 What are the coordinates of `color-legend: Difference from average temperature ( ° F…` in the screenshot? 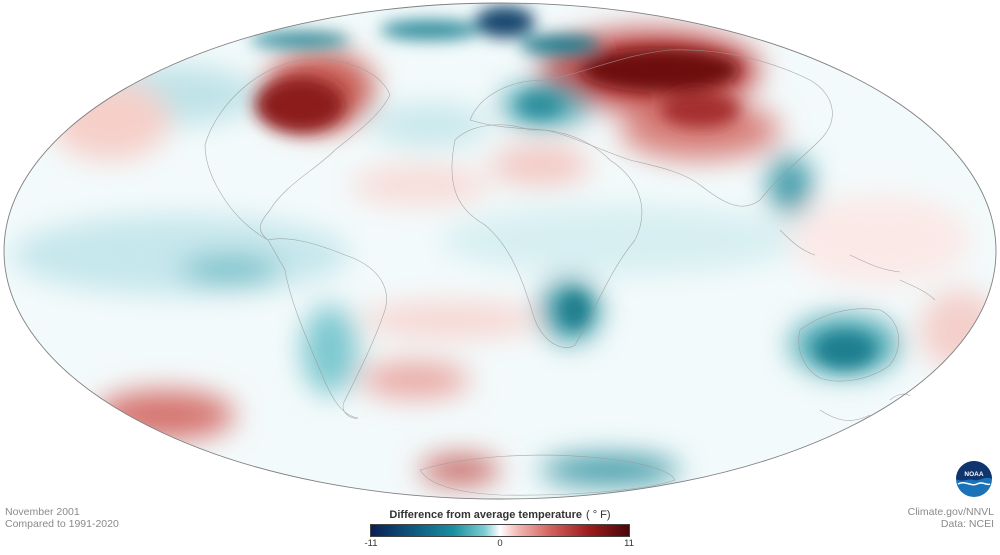 It's located at (498, 529).